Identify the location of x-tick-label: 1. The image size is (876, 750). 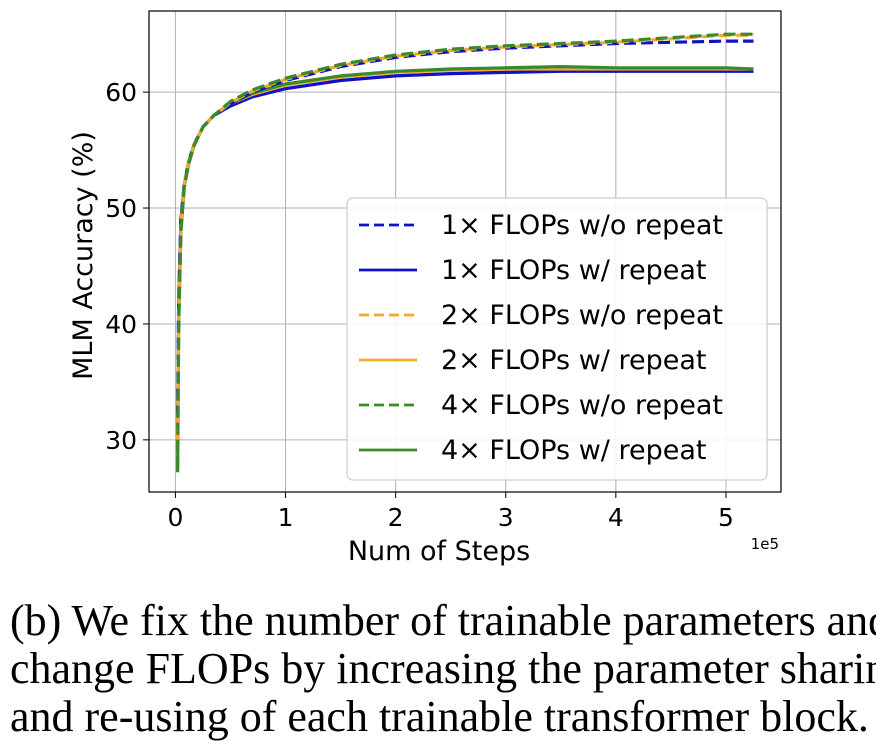
(286, 517).